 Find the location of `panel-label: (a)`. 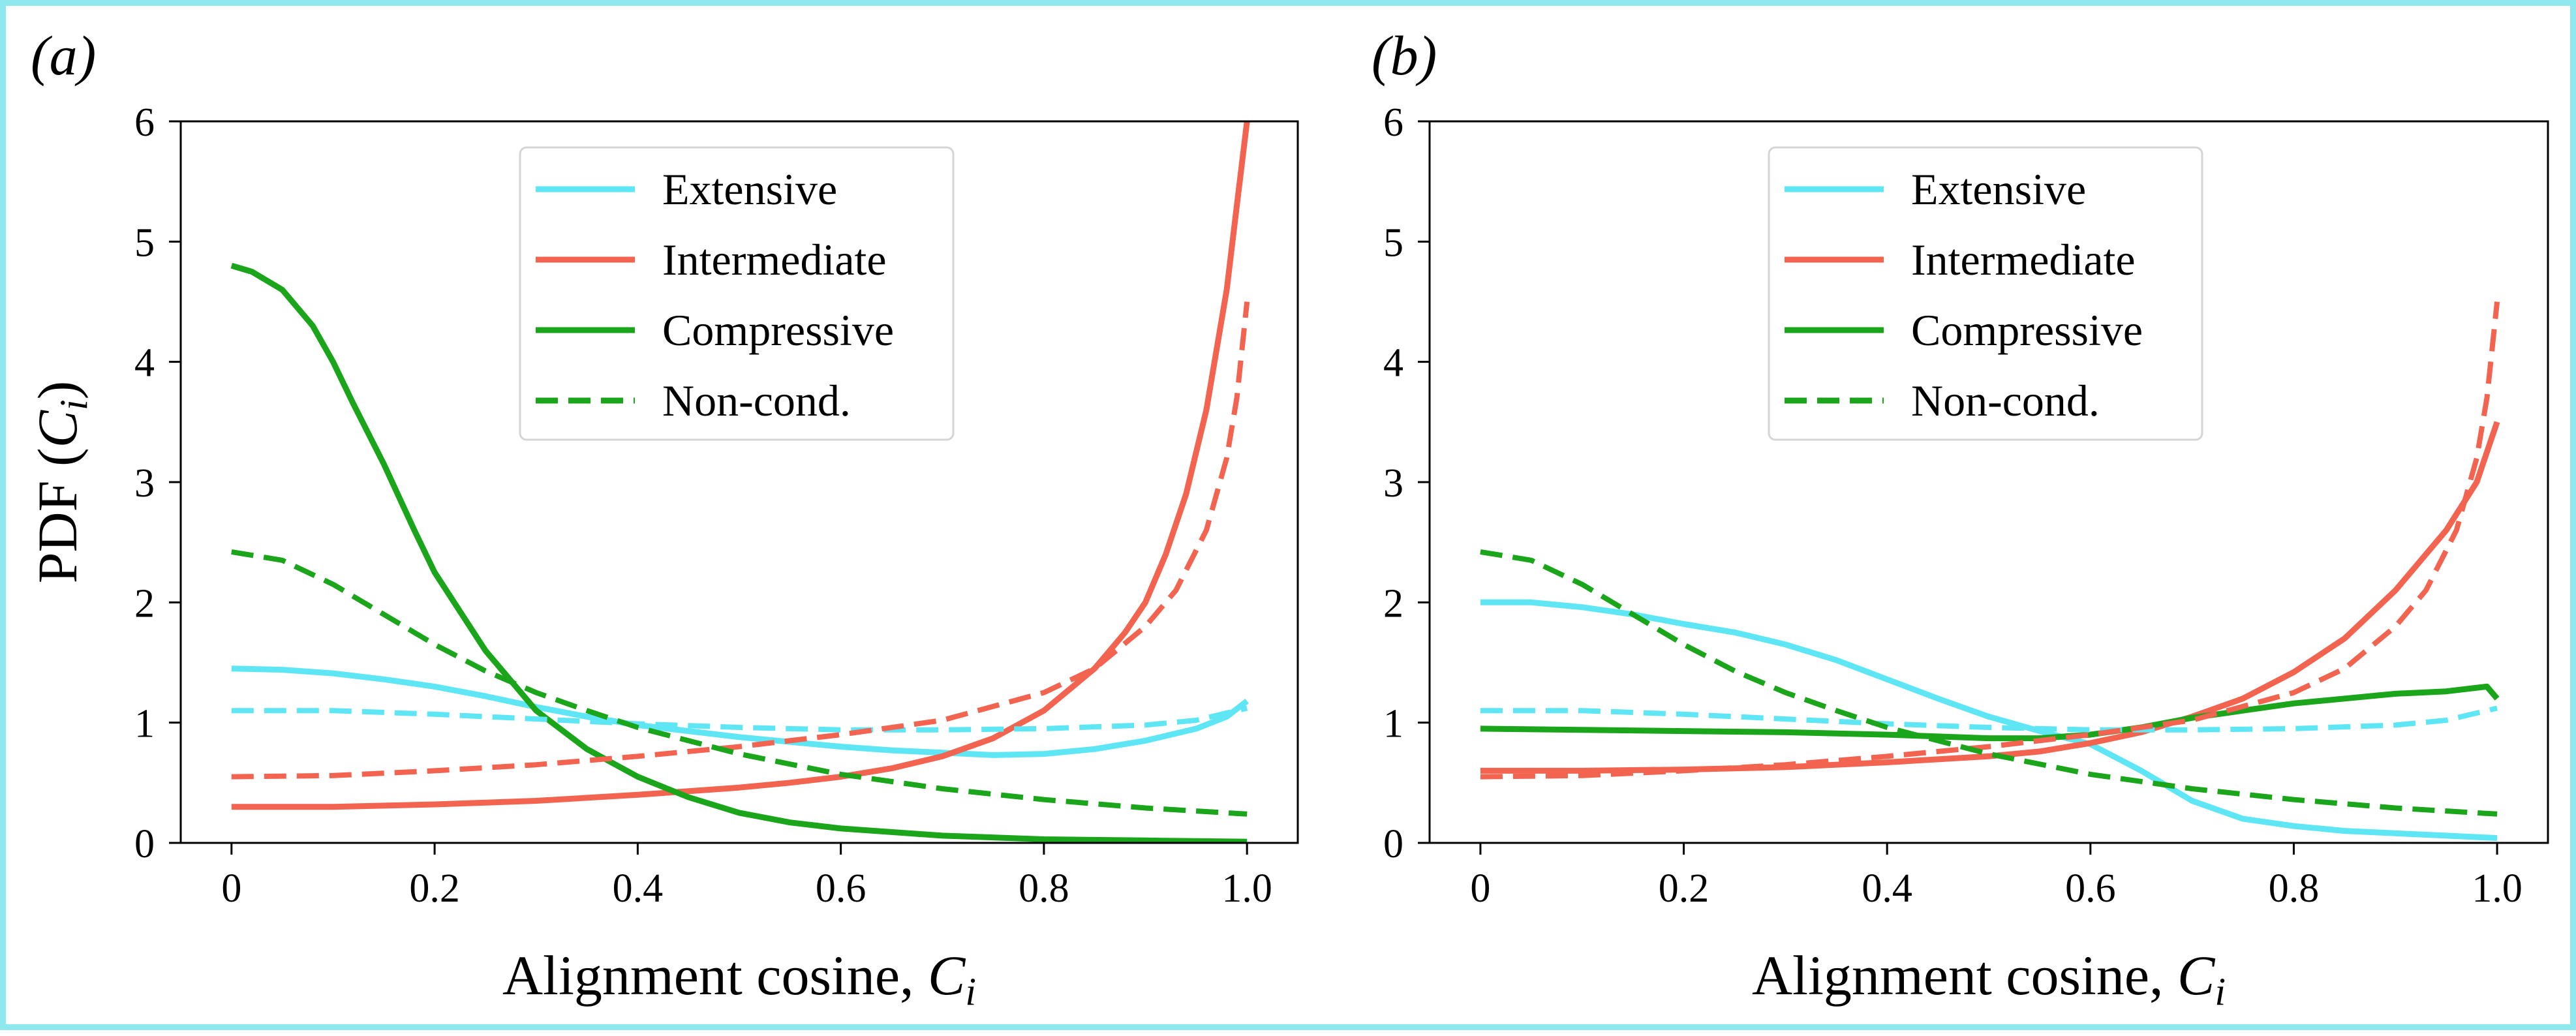

panel-label: (a) is located at coordinates (63, 55).